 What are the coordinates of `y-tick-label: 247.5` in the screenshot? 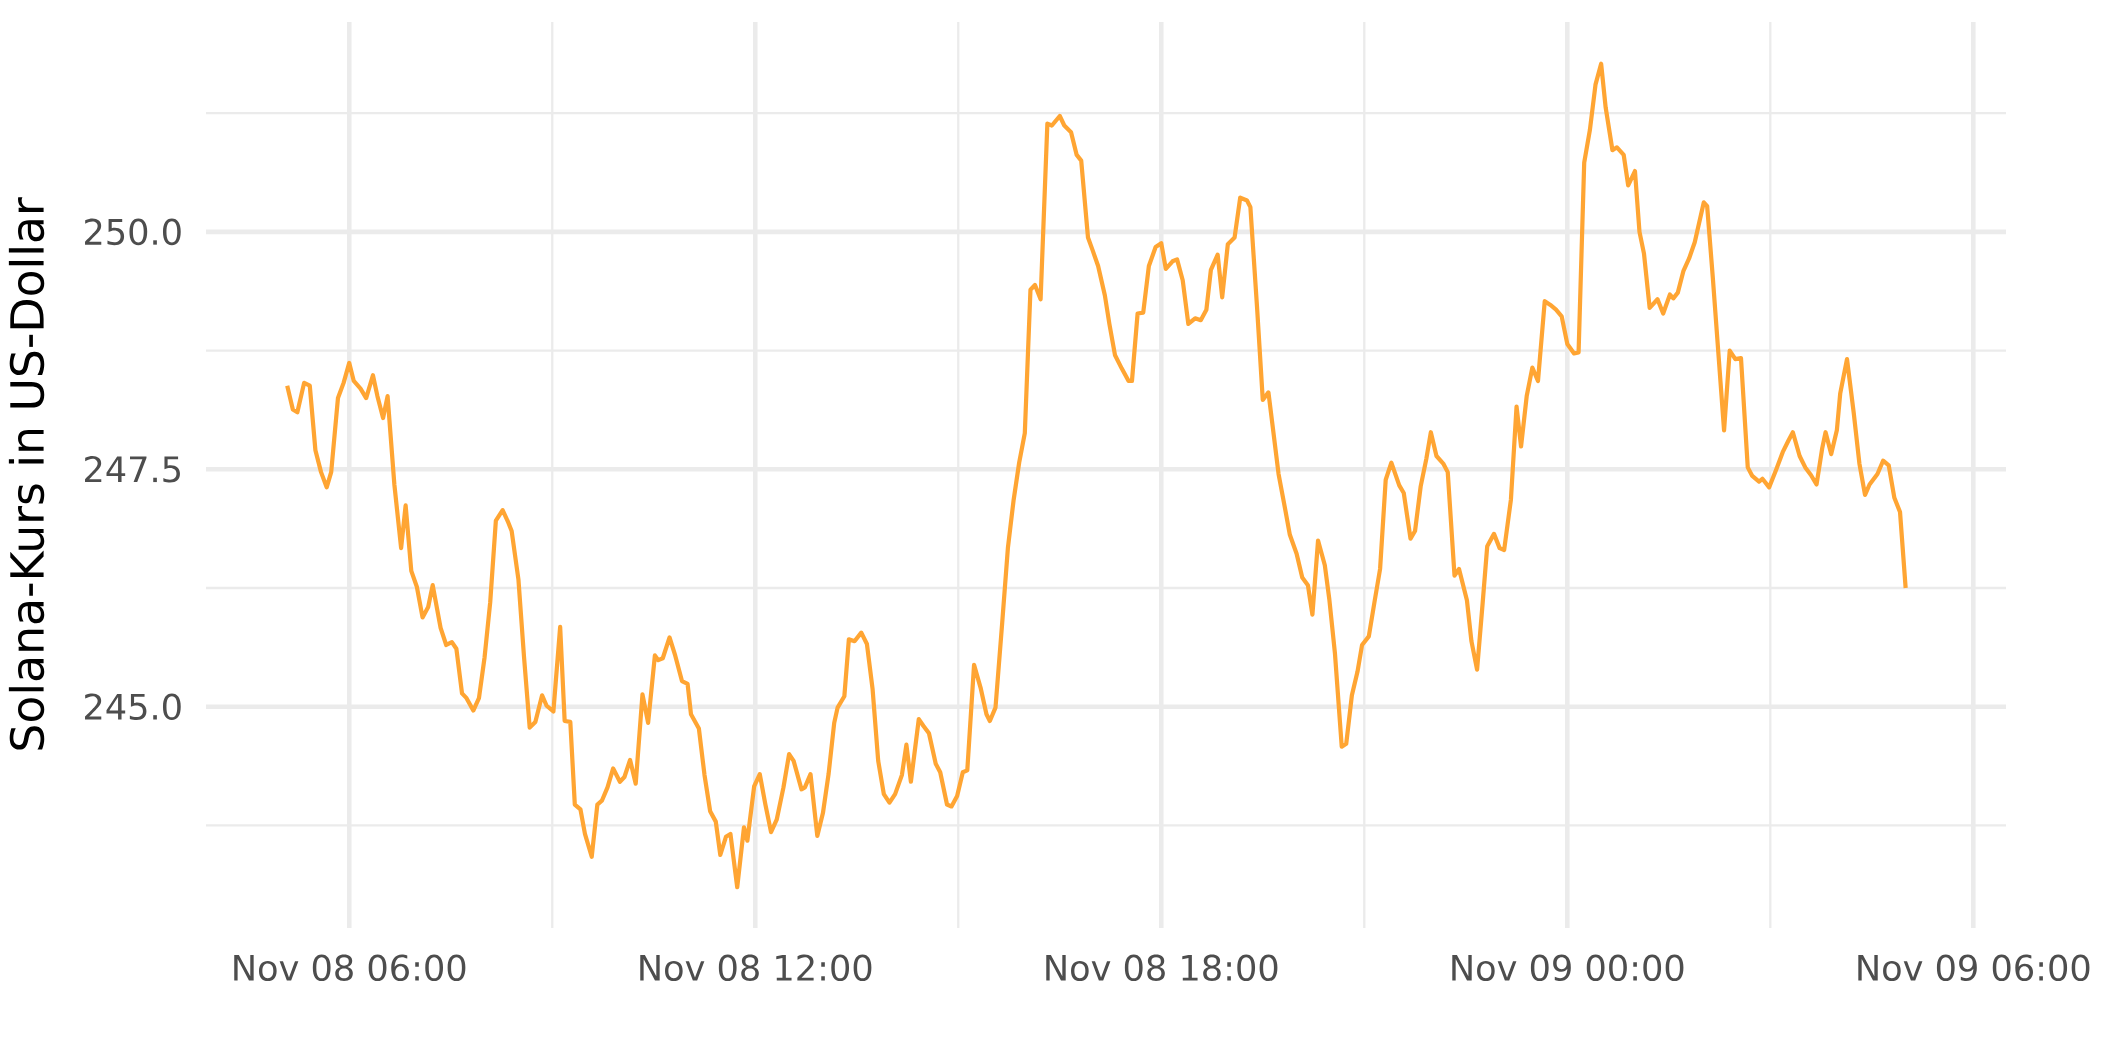 It's located at (132, 469).